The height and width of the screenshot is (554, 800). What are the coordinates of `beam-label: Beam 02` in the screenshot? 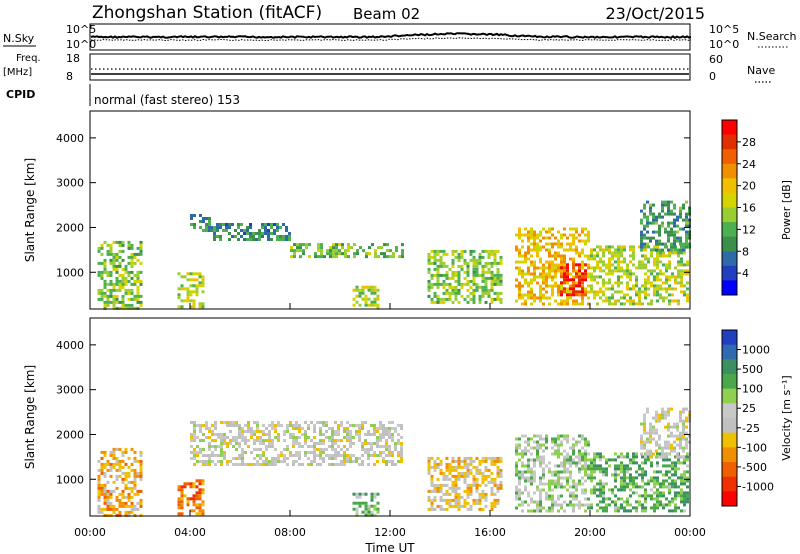 It's located at (386, 14).